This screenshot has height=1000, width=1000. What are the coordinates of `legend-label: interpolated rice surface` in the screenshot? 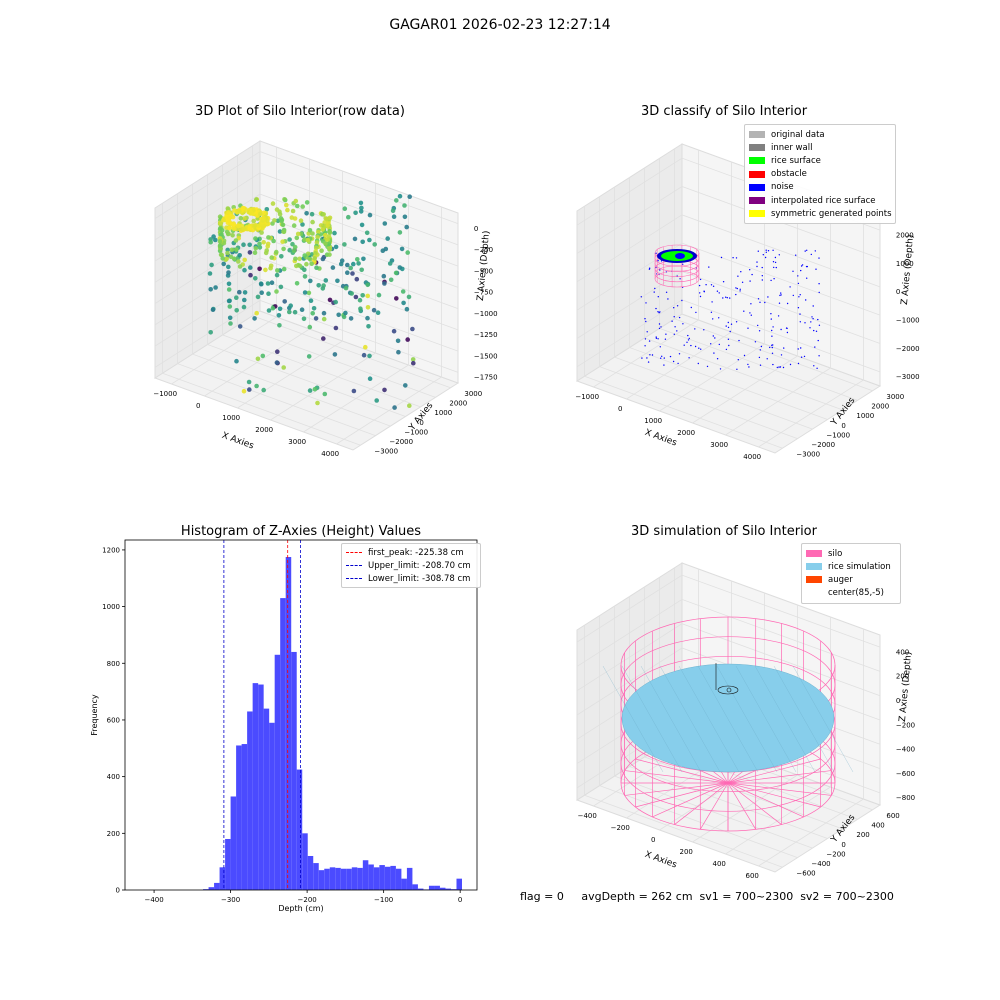 It's located at (823, 200).